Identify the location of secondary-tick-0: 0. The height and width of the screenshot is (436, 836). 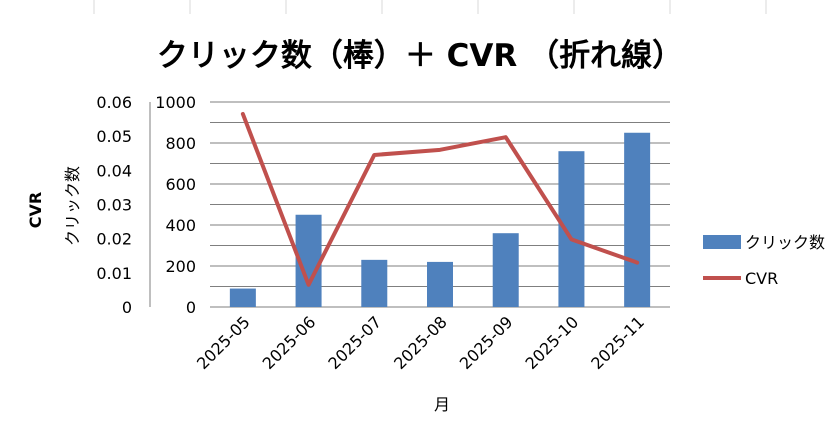
(127, 307).